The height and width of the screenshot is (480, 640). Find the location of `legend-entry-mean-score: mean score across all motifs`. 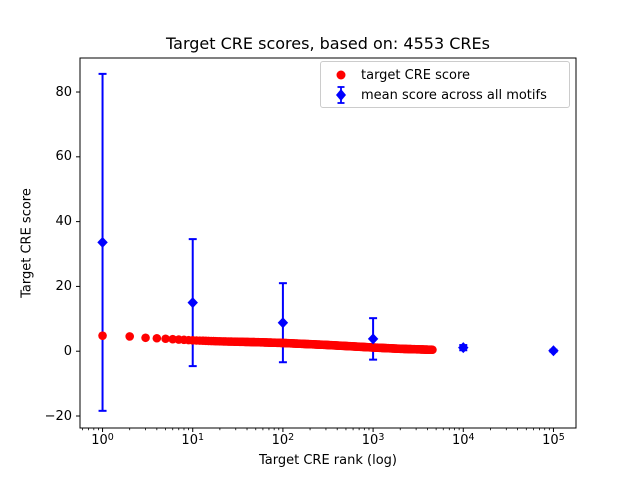

legend-entry-mean-score: mean score across all motifs is located at coordinates (445, 95).